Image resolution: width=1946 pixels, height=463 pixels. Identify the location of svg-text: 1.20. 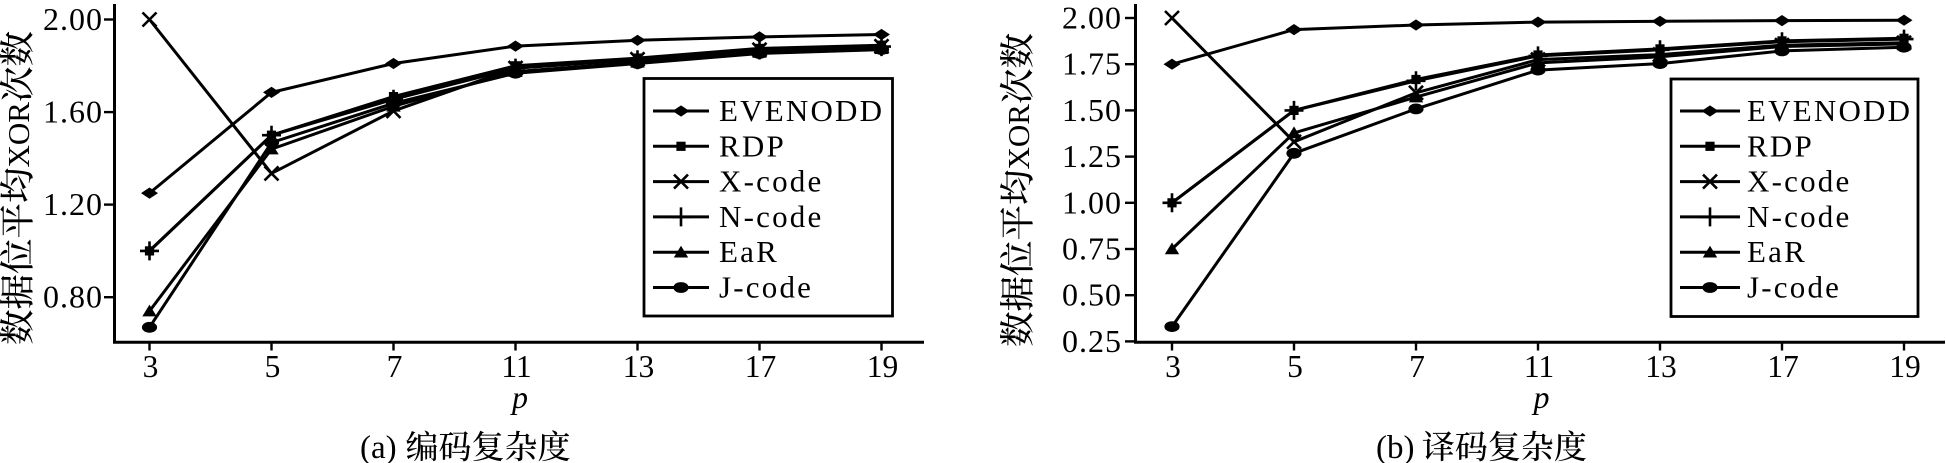
(73, 204).